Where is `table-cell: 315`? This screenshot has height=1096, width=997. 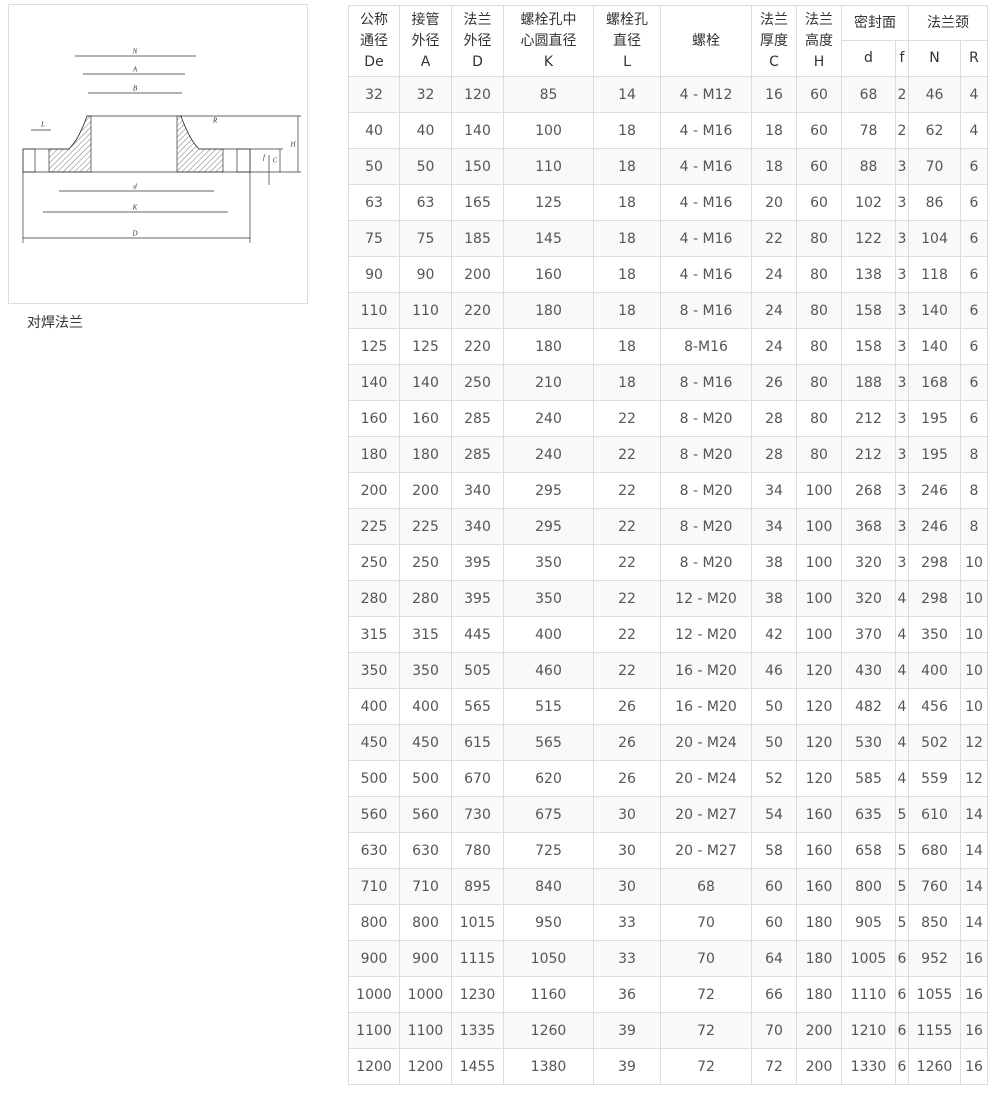 table-cell: 315 is located at coordinates (425, 634).